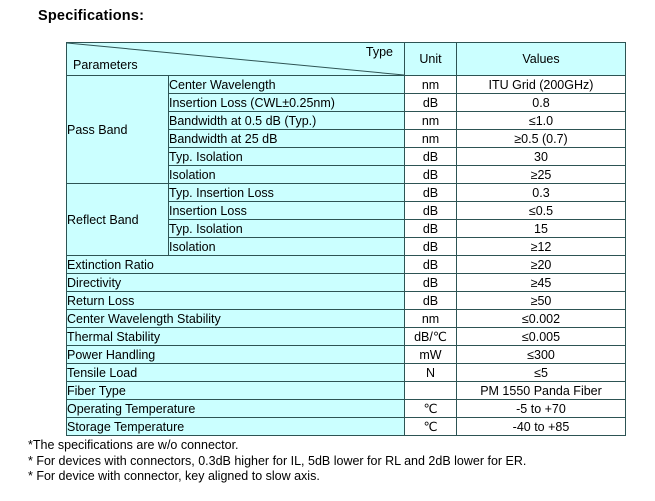 The image size is (655, 501). What do you see at coordinates (379, 52) in the screenshot?
I see `type-header-label: Type` at bounding box center [379, 52].